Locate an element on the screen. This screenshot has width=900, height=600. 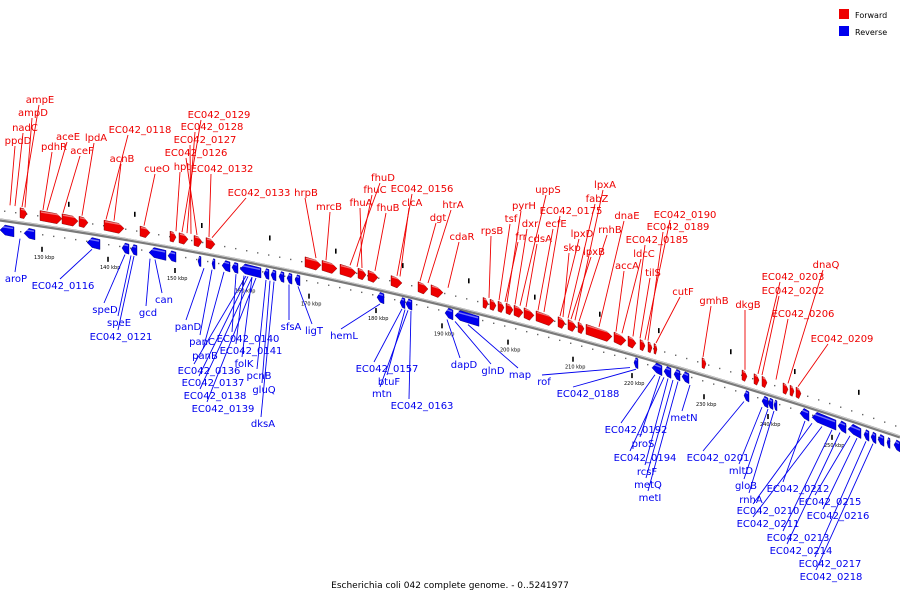
gene-label: EC042_0118 is located at coordinates (140, 130).